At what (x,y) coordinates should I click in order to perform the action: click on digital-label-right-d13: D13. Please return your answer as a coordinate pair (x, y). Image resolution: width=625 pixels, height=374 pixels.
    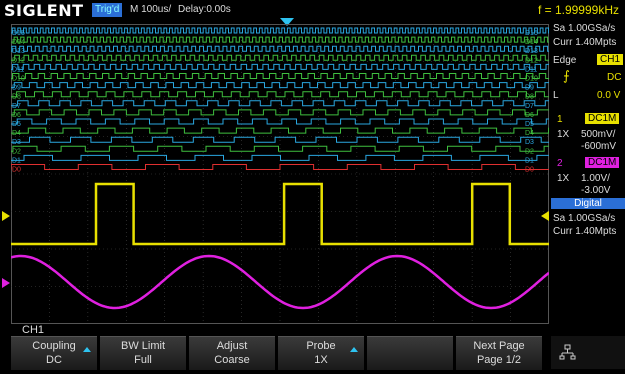
    Looking at the image, I should click on (531, 51).